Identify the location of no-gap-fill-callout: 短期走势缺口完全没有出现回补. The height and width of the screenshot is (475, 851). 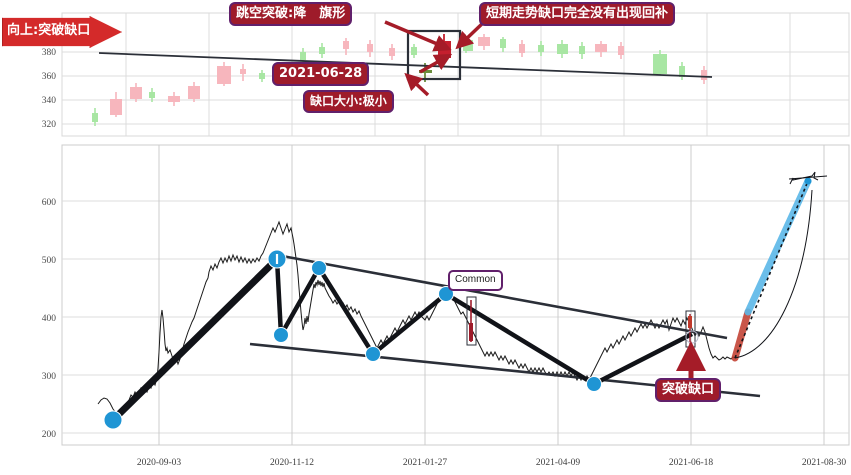
(577, 14).